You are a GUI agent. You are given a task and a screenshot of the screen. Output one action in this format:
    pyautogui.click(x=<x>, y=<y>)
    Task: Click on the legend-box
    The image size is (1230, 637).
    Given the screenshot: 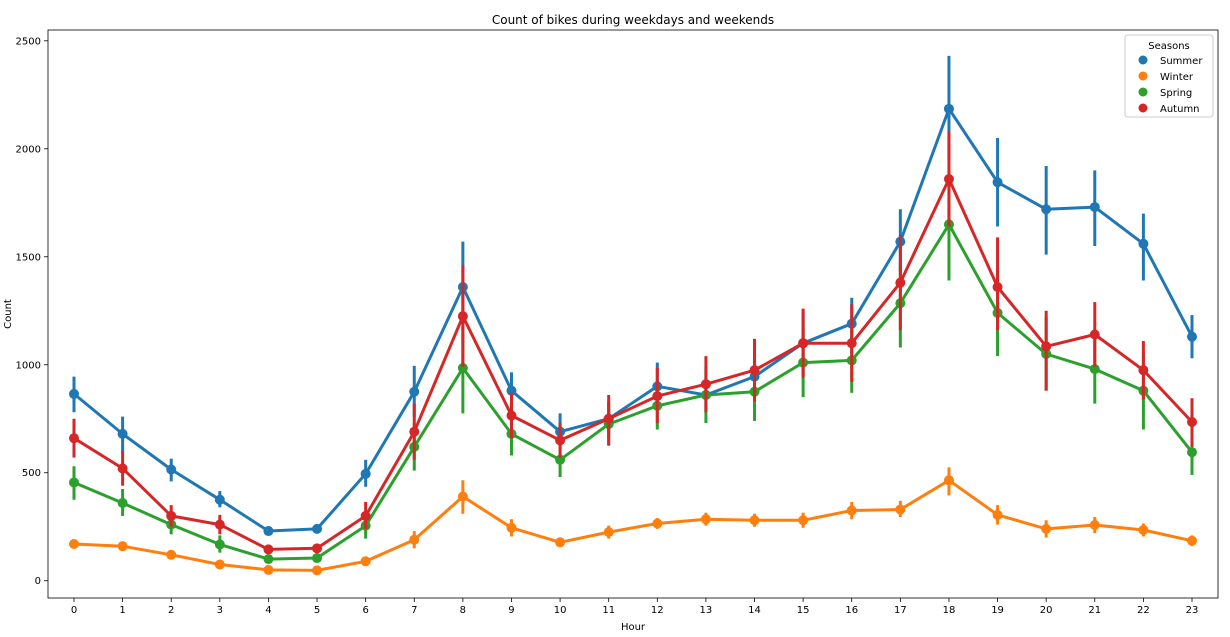 What is the action you would take?
    pyautogui.click(x=1169, y=76)
    